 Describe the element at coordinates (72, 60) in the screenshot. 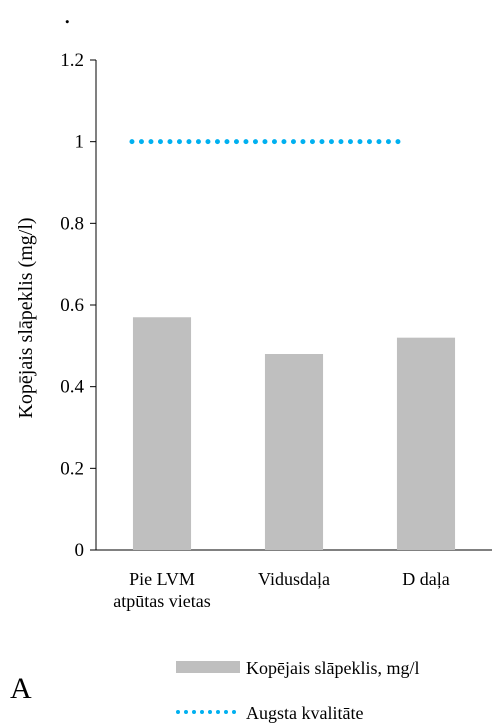

I see `y-tick-label: 1.2` at that location.